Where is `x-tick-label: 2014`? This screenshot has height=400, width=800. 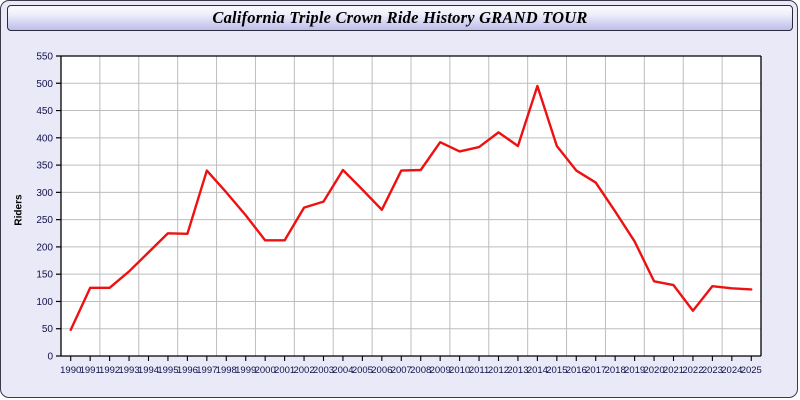 x-tick-label: 2014 is located at coordinates (537, 370).